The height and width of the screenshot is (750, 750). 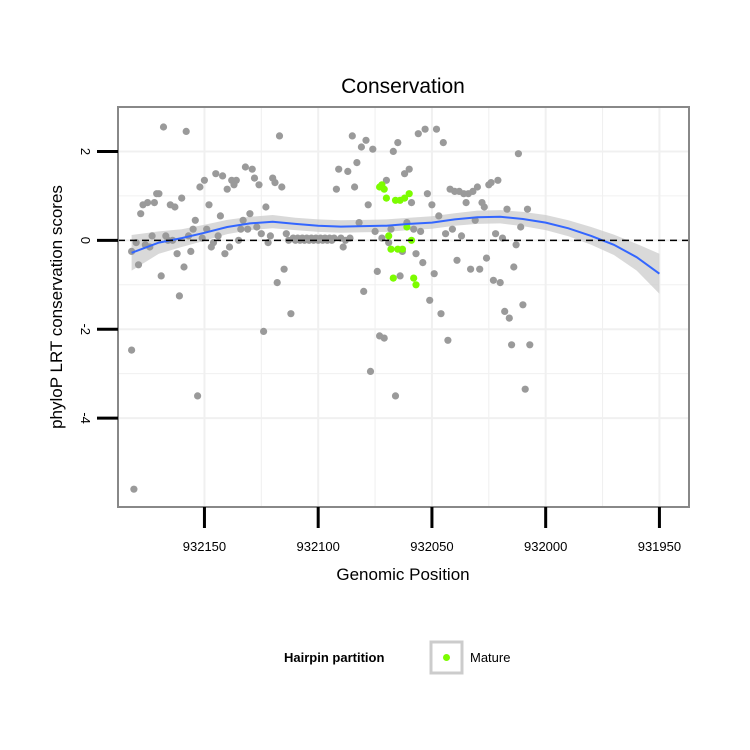 What do you see at coordinates (659, 546) in the screenshot?
I see `x-tick-label: 931950` at bounding box center [659, 546].